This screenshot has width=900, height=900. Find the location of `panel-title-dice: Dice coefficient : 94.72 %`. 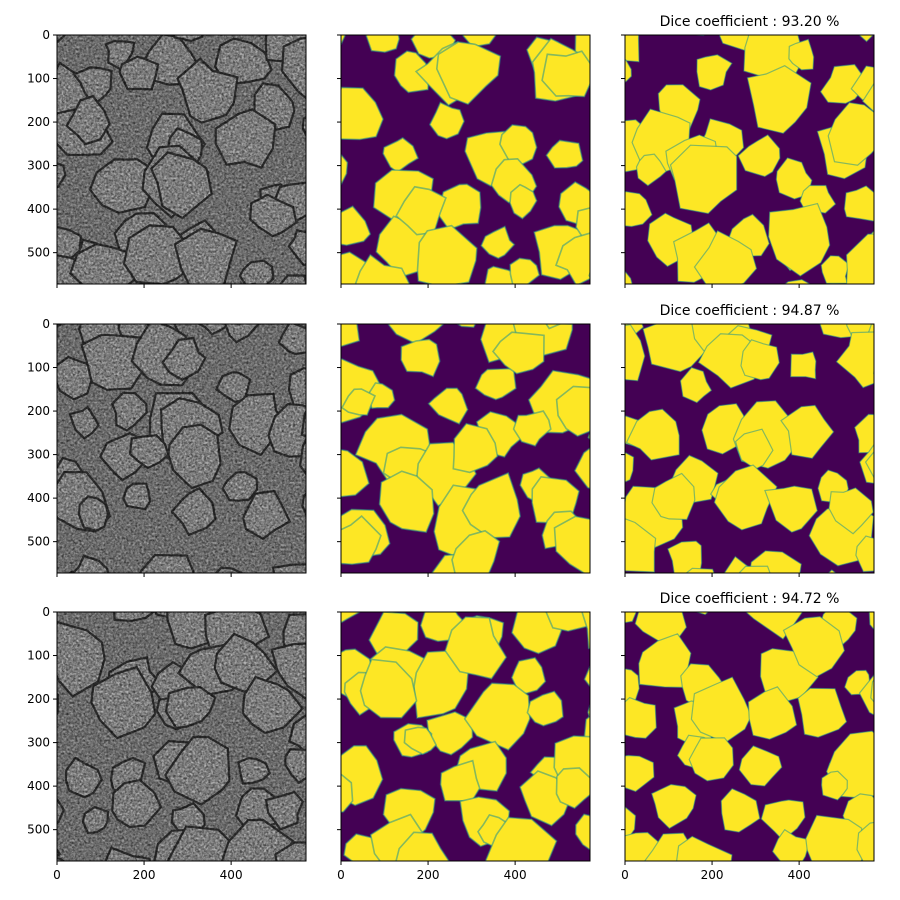

panel-title-dice: Dice coefficient : 94.72 % is located at coordinates (750, 599).